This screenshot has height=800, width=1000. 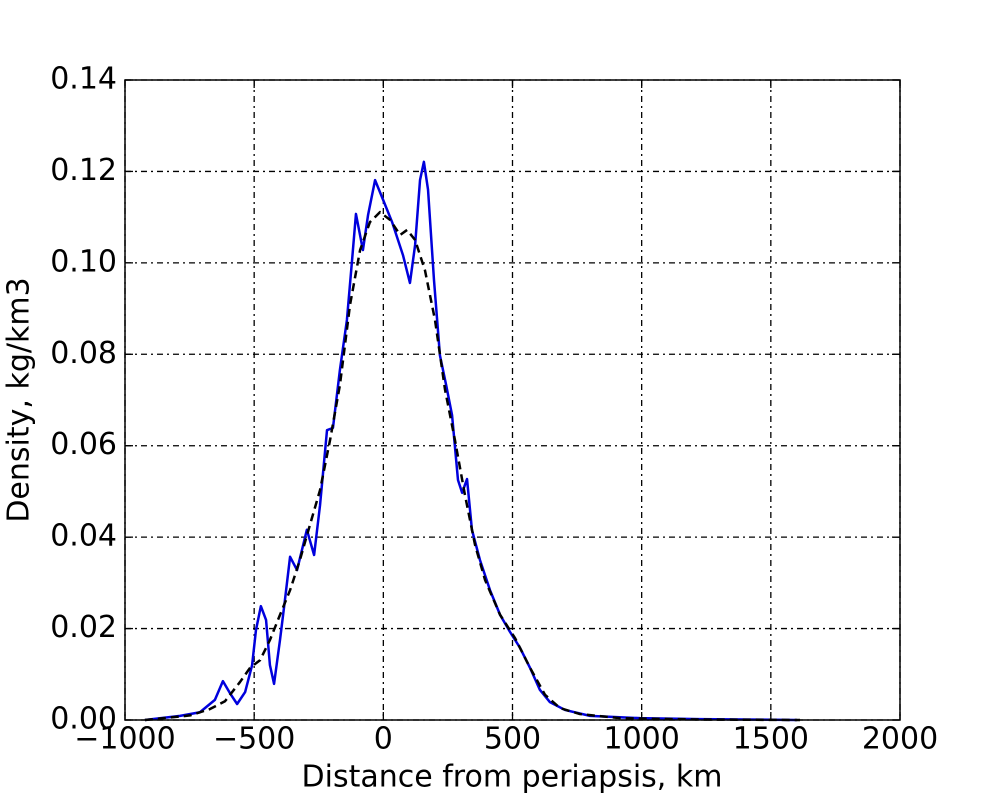 I want to click on x-tick-label: 1000, so click(x=641, y=739).